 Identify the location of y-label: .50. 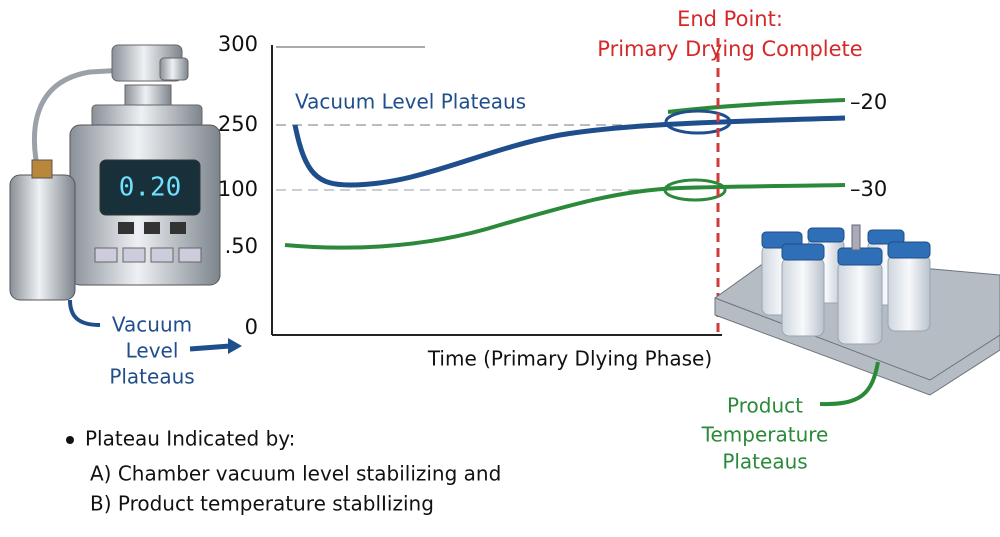
(241, 246).